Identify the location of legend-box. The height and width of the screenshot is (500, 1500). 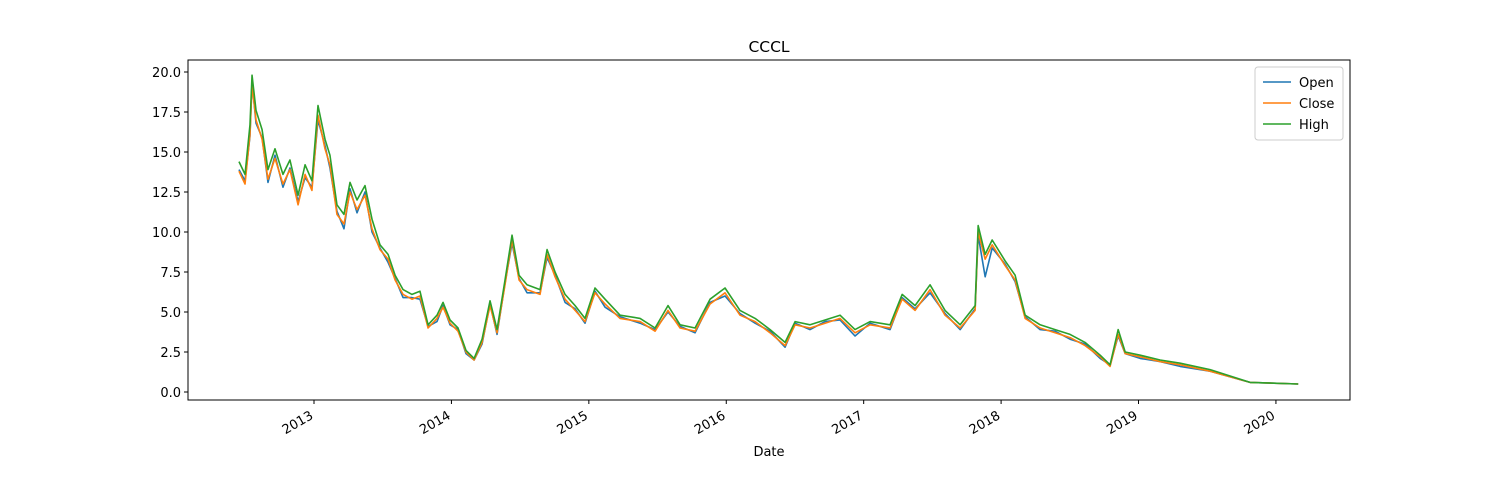
(1299, 103).